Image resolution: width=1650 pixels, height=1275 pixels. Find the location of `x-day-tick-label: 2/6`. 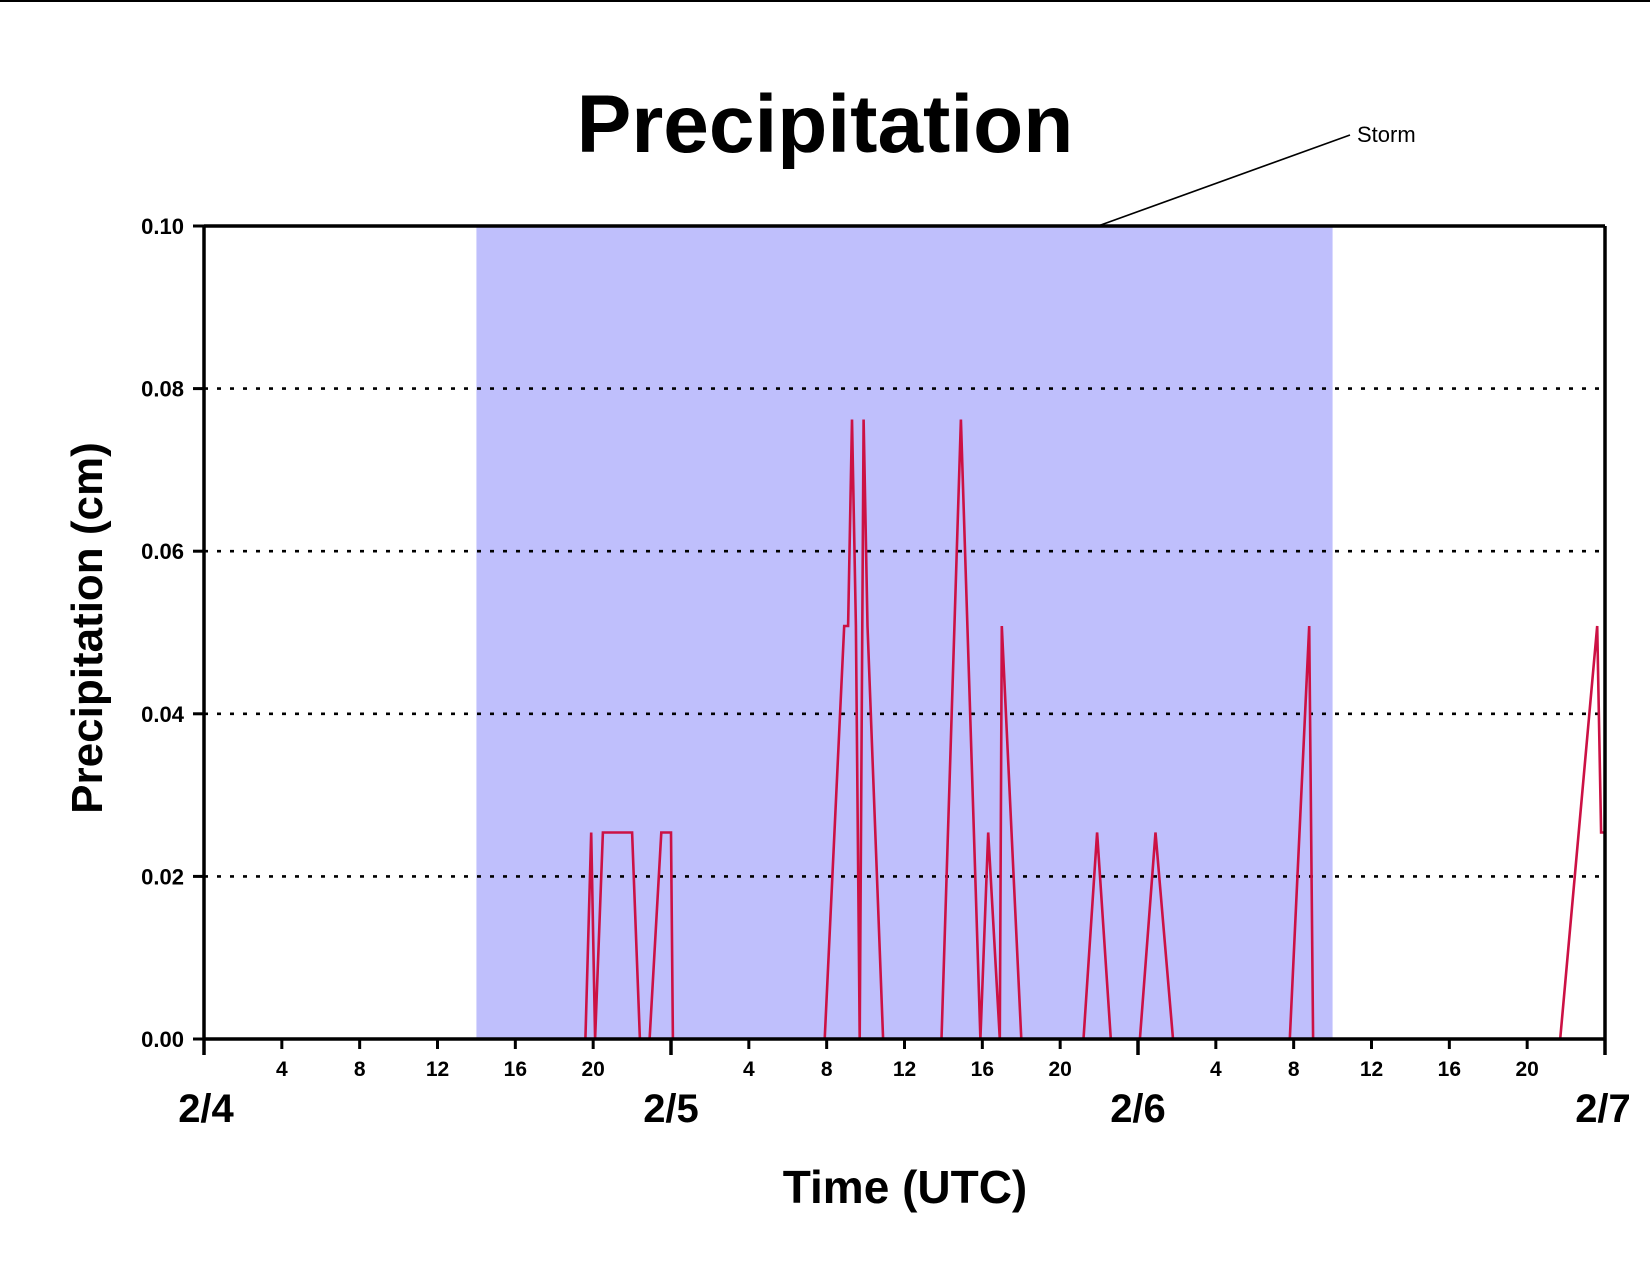

x-day-tick-label: 2/6 is located at coordinates (1138, 1109).